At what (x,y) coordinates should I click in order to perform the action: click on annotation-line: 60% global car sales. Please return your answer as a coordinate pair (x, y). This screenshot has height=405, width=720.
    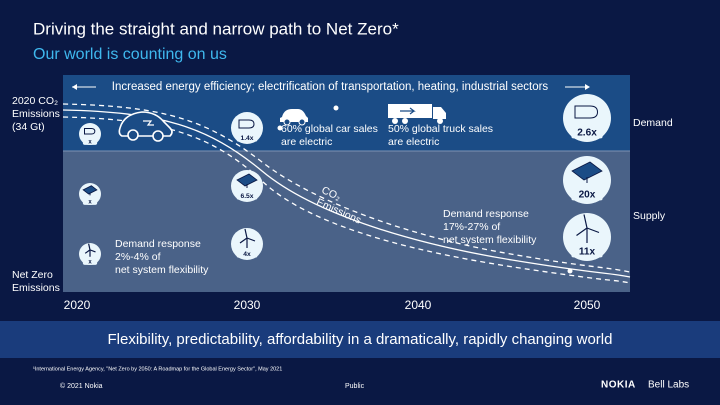
    Looking at the image, I should click on (329, 129).